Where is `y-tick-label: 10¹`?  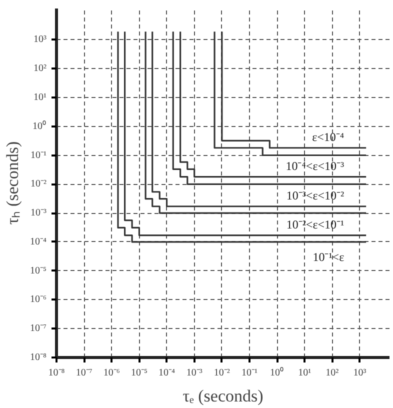
y-tick-label: 10¹ is located at coordinates (40, 97).